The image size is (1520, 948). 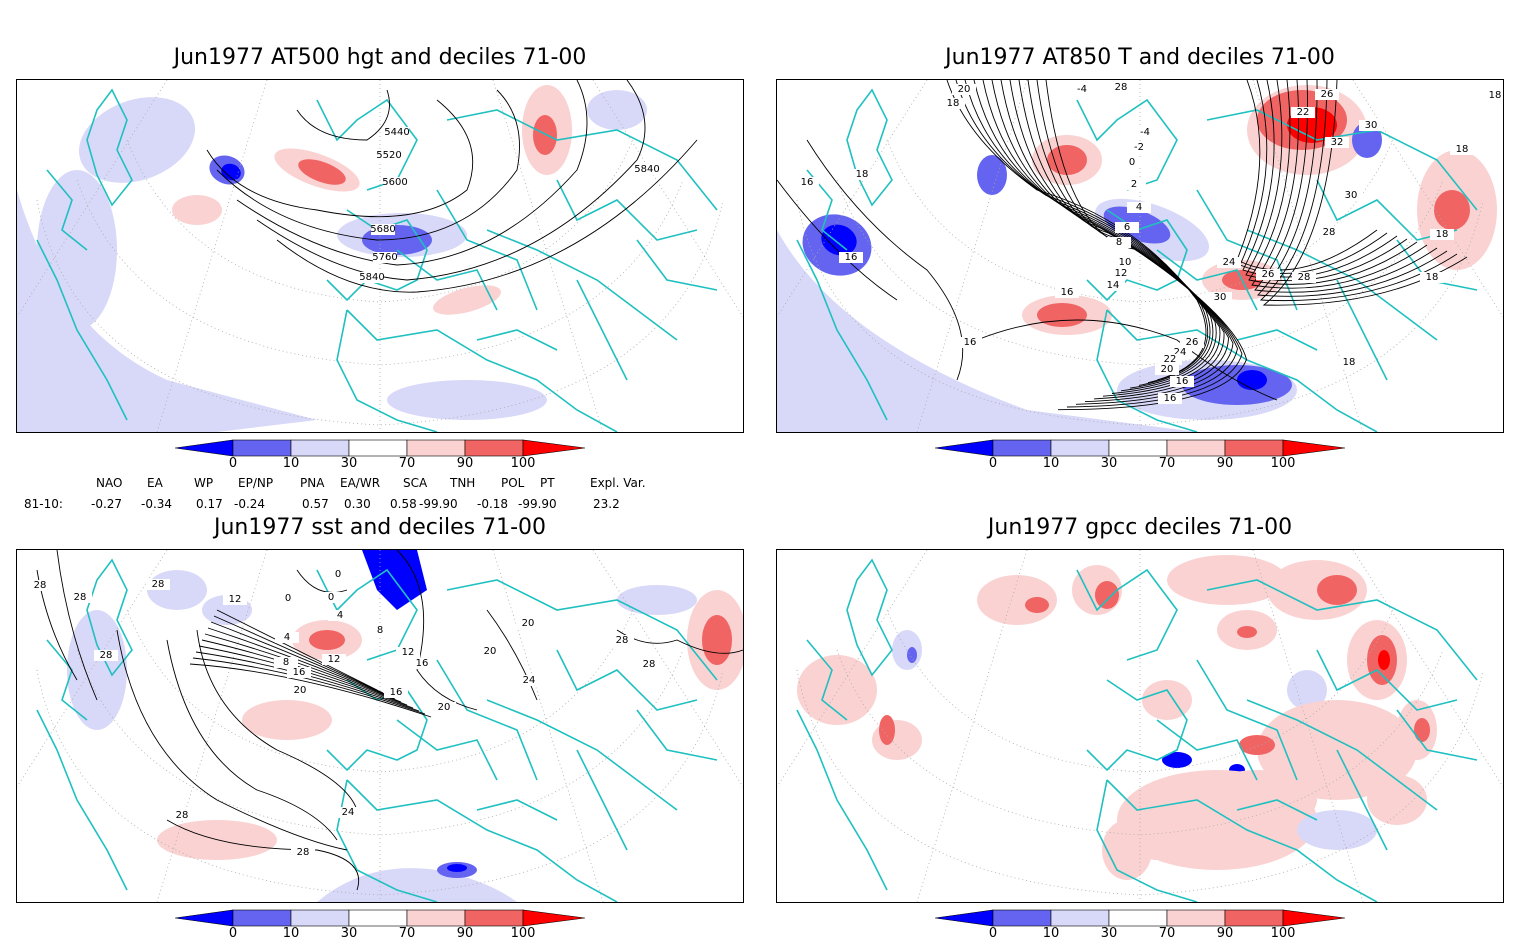 What do you see at coordinates (1121, 273) in the screenshot?
I see `contour-label: 12` at bounding box center [1121, 273].